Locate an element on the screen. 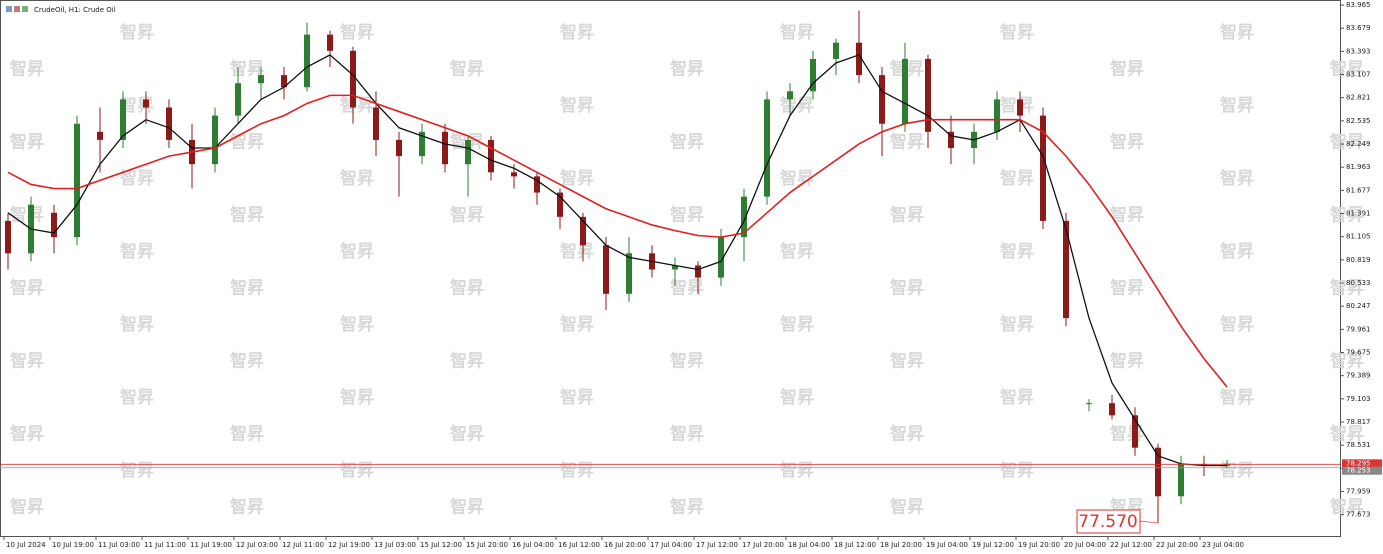 The width and height of the screenshot is (1383, 554). x-tick-label: 17 Jul 20:00 is located at coordinates (763, 545).